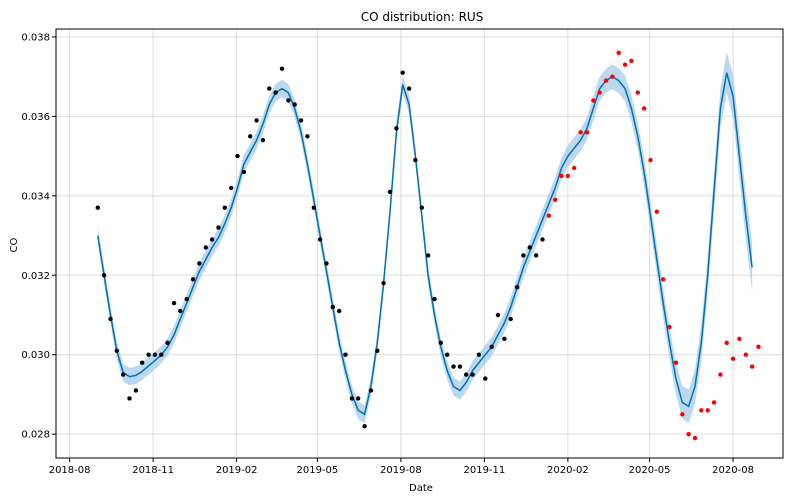 The height and width of the screenshot is (504, 792). Describe the element at coordinates (650, 470) in the screenshot. I see `x-tick-label: 2020-05` at that location.